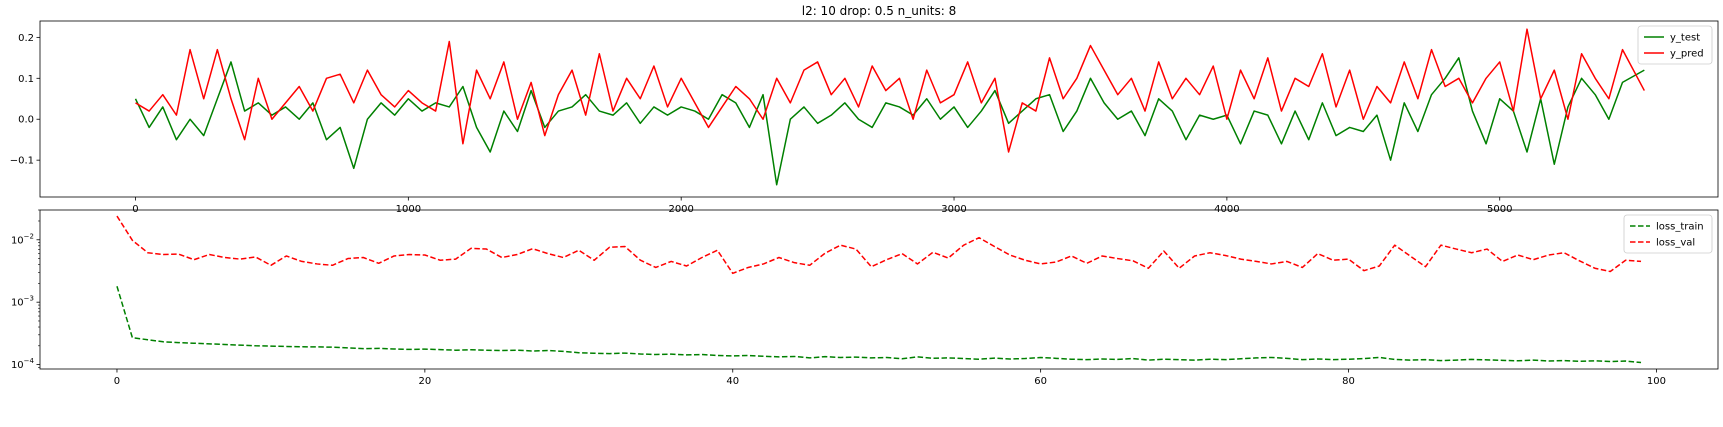 The image size is (1723, 427). I want to click on y-tick-label: 0.0, so click(26, 120).